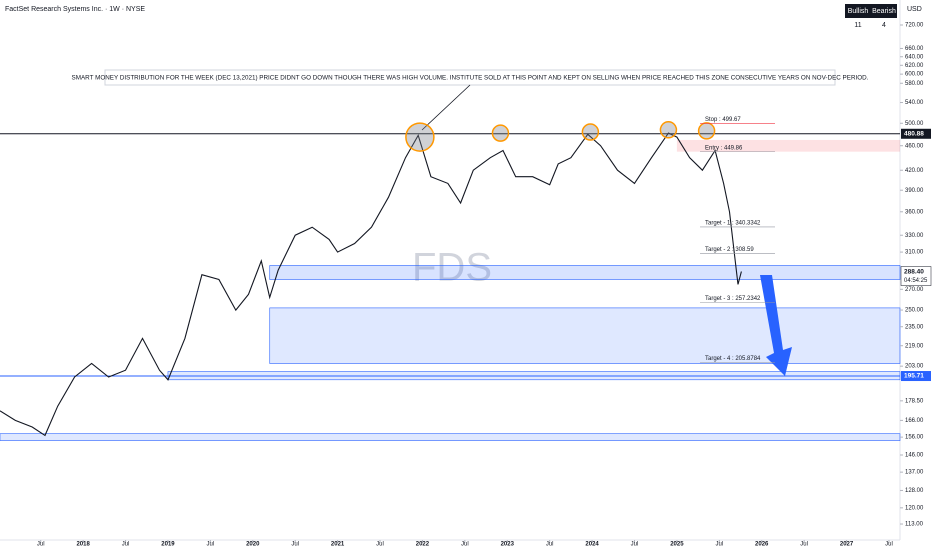 The image size is (932, 550). Describe the element at coordinates (723, 120) in the screenshot. I see `annotation: Stop : 499.67` at that location.